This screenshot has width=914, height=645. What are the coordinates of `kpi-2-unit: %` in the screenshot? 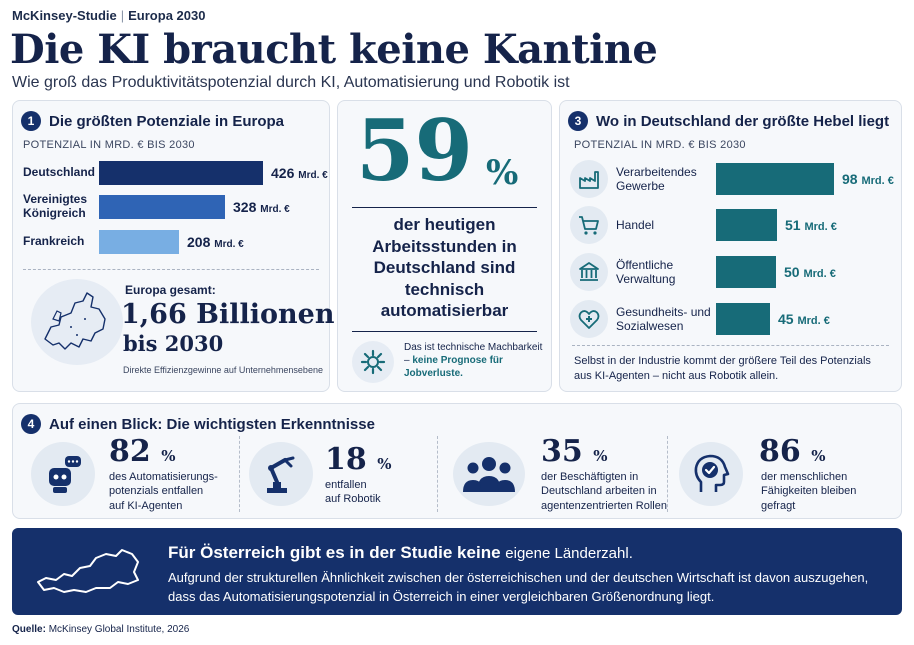 It's located at (384, 464).